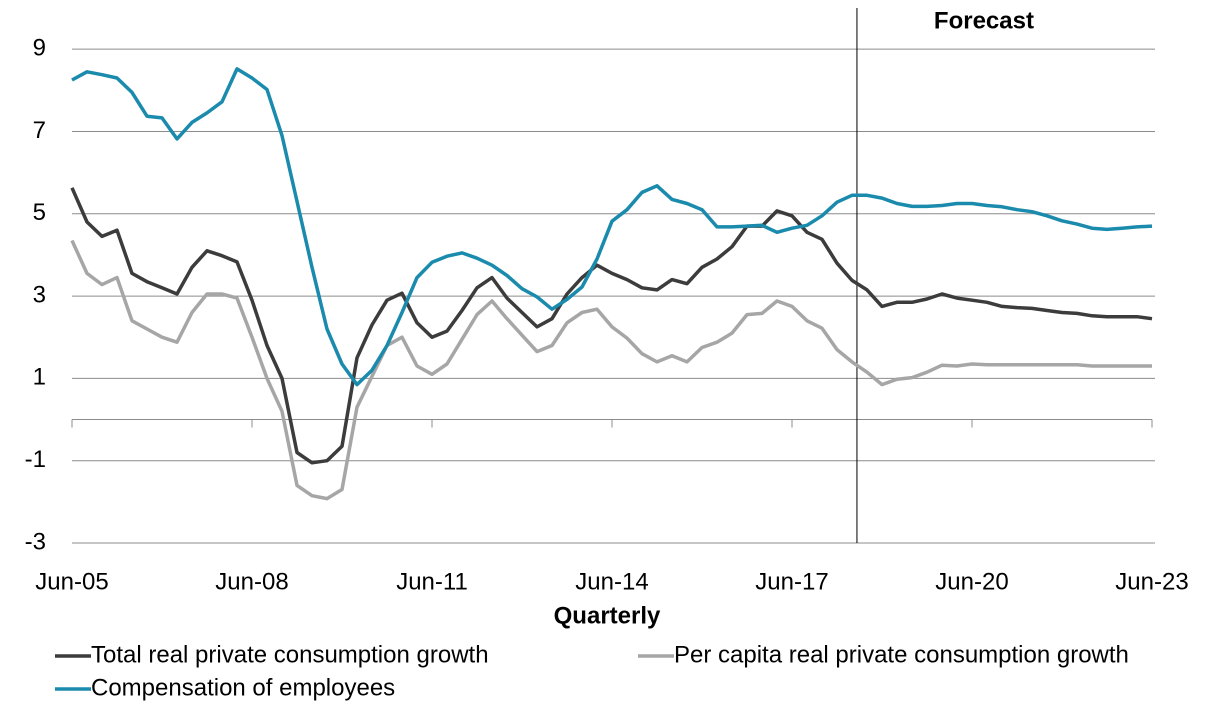 This screenshot has width=1220, height=702. What do you see at coordinates (39, 212) in the screenshot?
I see `y-tick-label: 5` at bounding box center [39, 212].